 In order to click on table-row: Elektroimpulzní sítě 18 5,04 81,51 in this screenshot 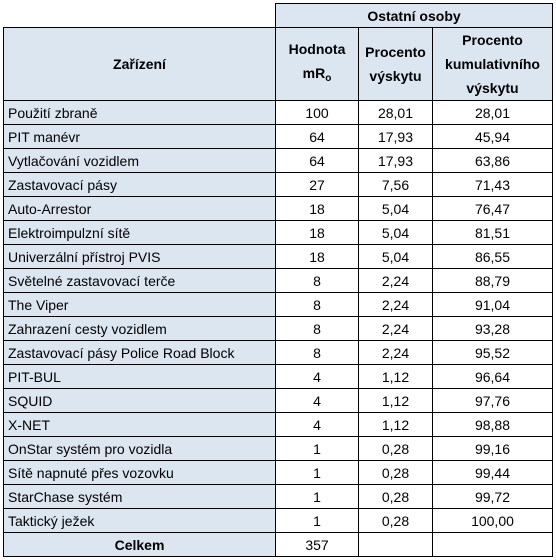, I will do `click(278, 232)`.